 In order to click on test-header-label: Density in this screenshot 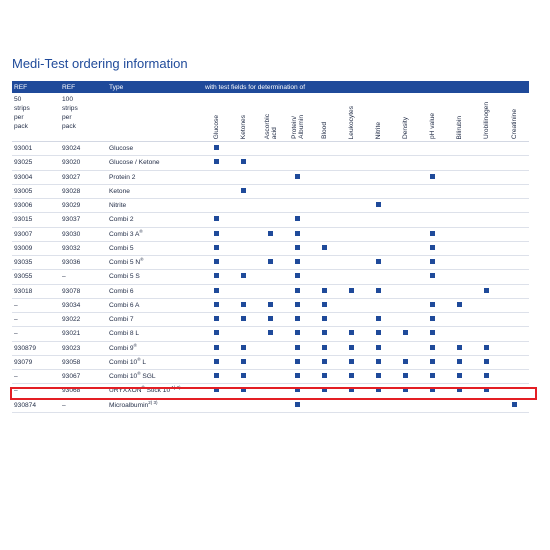, I will do `click(405, 128)`.